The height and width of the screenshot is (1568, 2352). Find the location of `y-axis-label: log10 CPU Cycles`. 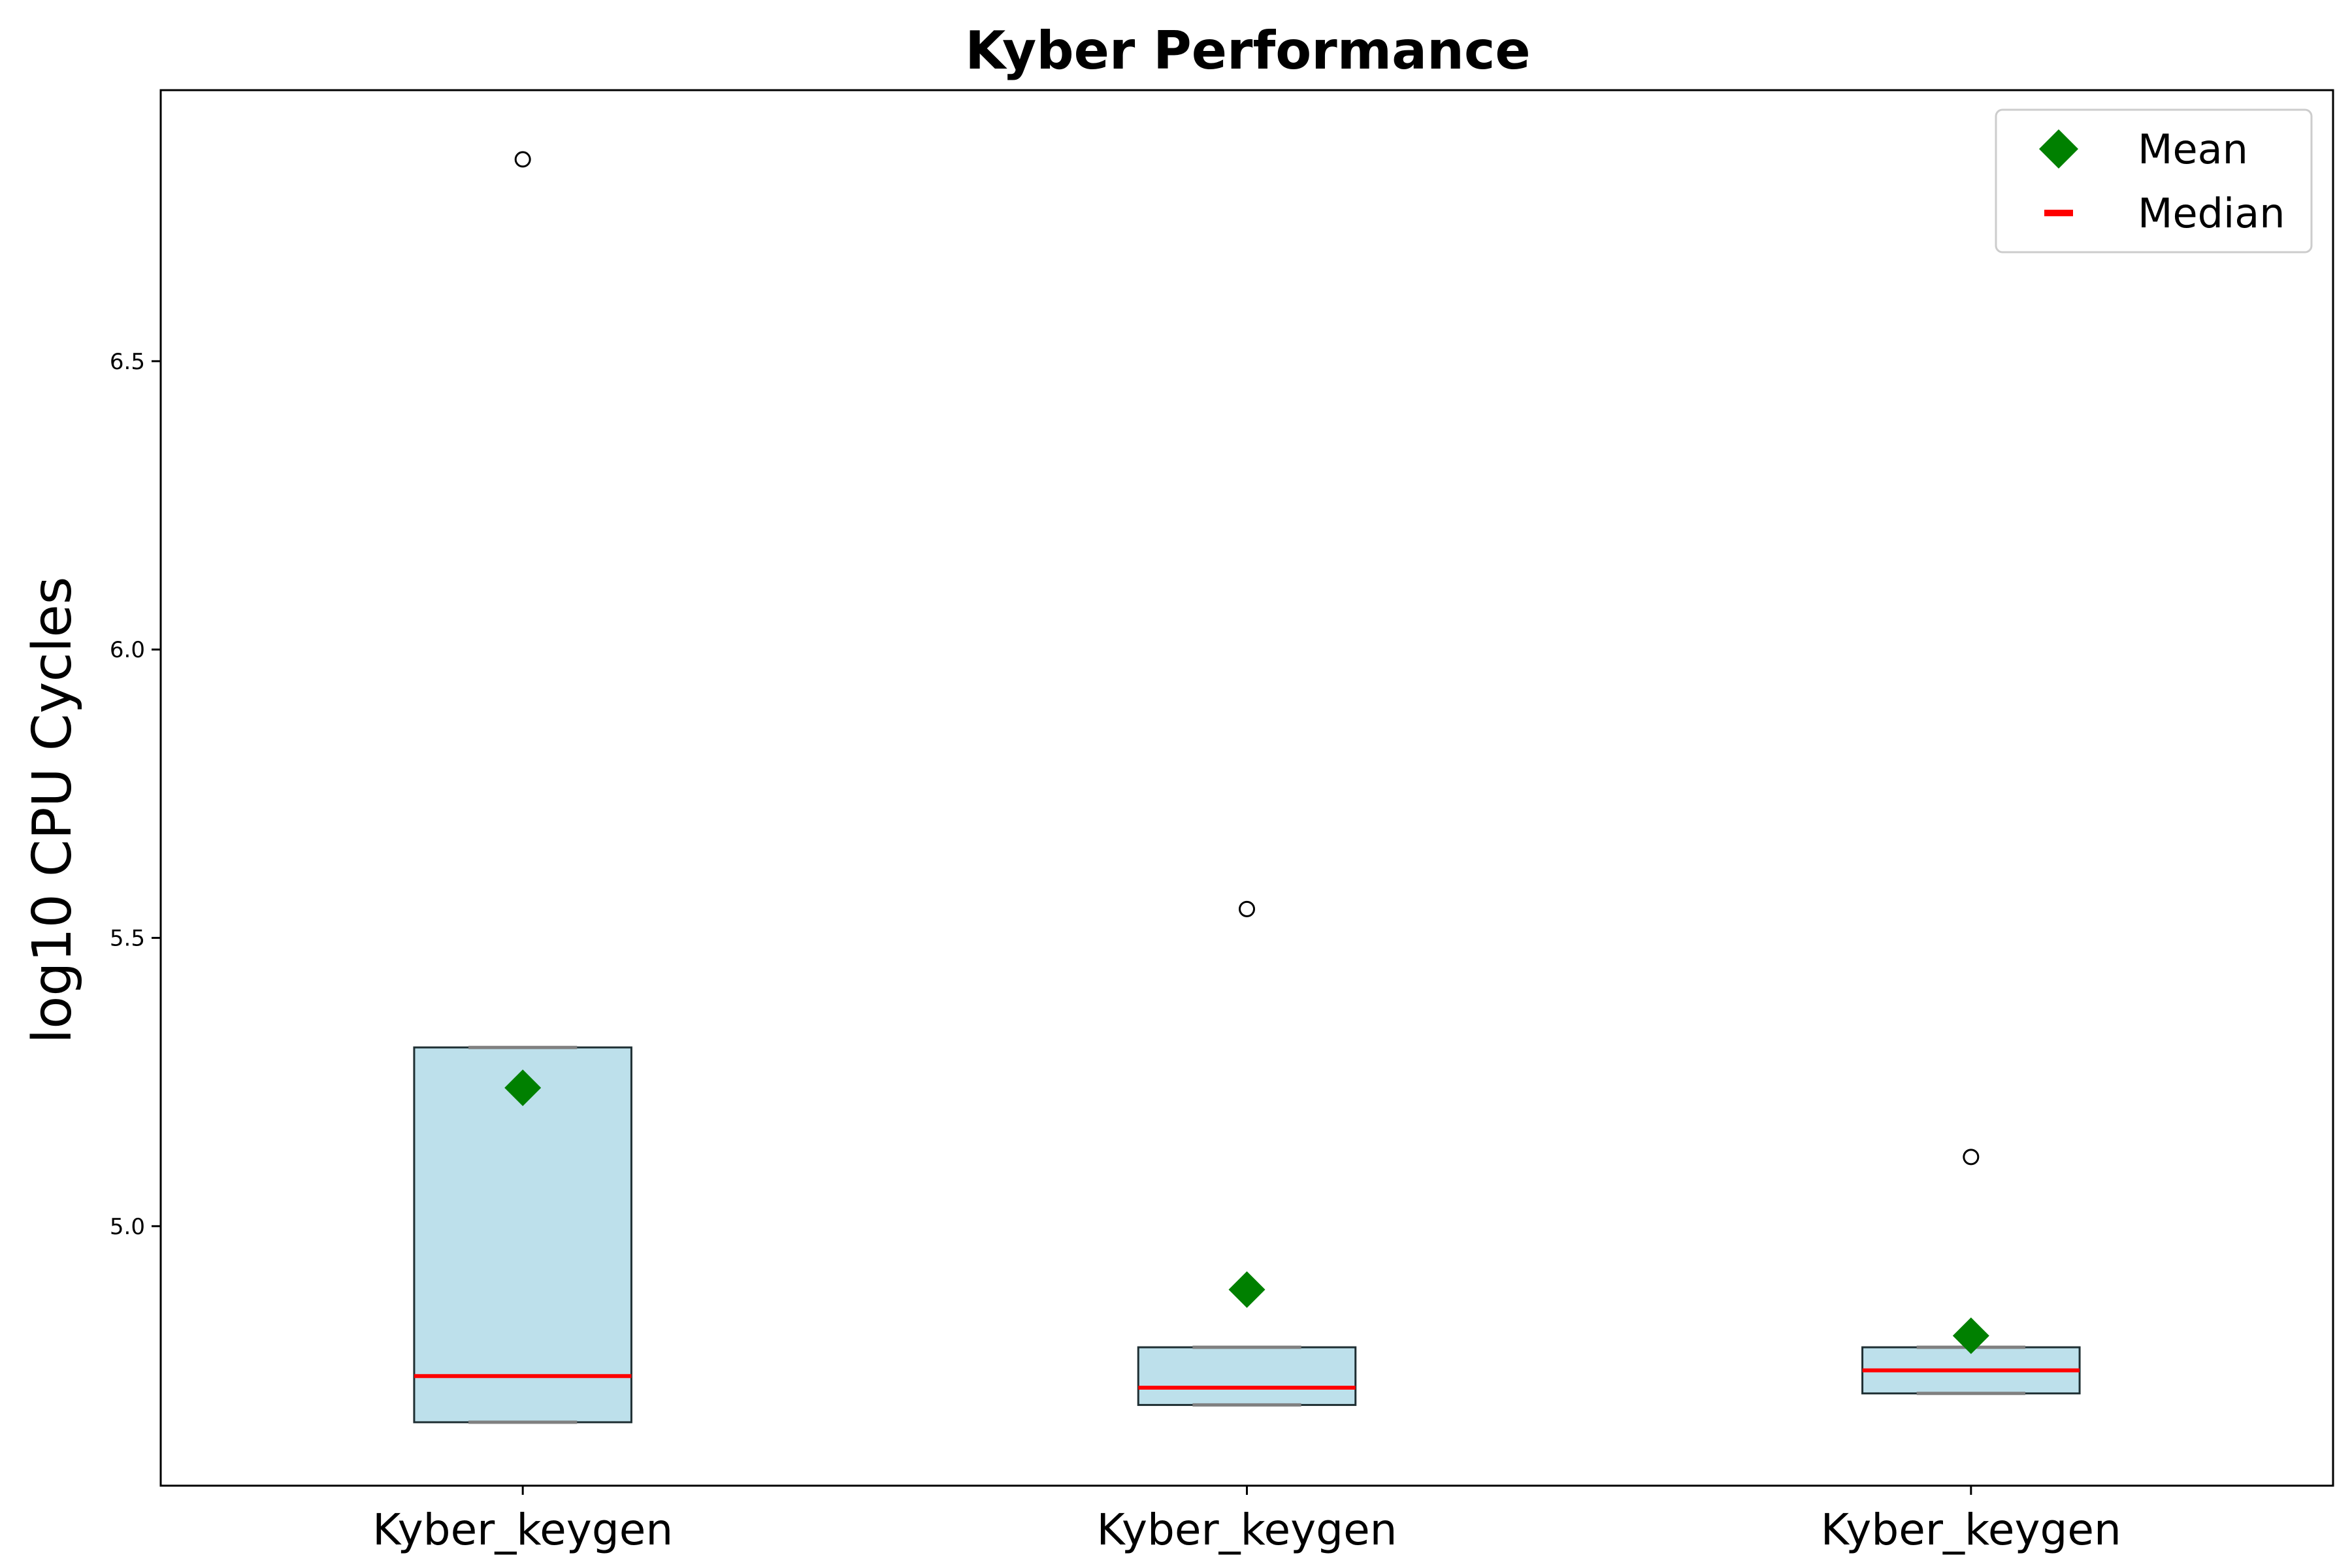

y-axis-label: log10 CPU Cycles is located at coordinates (53, 809).